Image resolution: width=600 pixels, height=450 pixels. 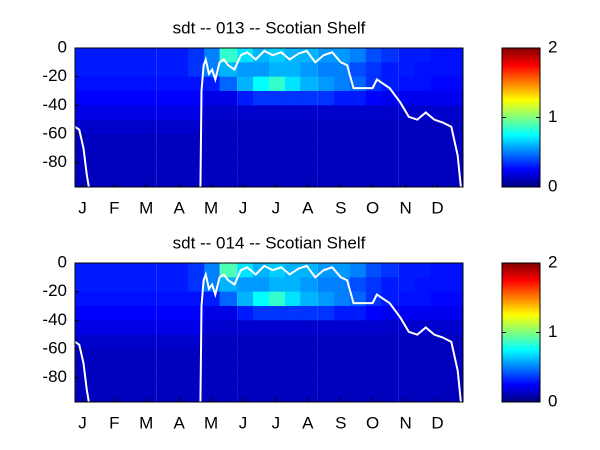 What do you see at coordinates (405, 207) in the screenshot?
I see `x-tick-label: N` at bounding box center [405, 207].